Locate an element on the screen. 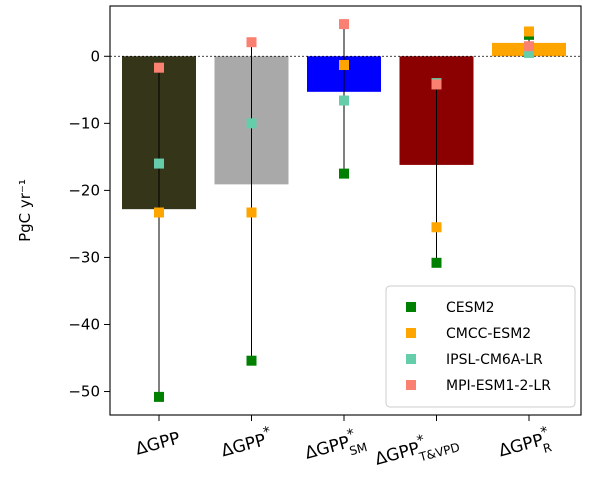 This screenshot has height=491, width=592. y-axis-label: PgC yr⁻¹ is located at coordinates (25, 210).